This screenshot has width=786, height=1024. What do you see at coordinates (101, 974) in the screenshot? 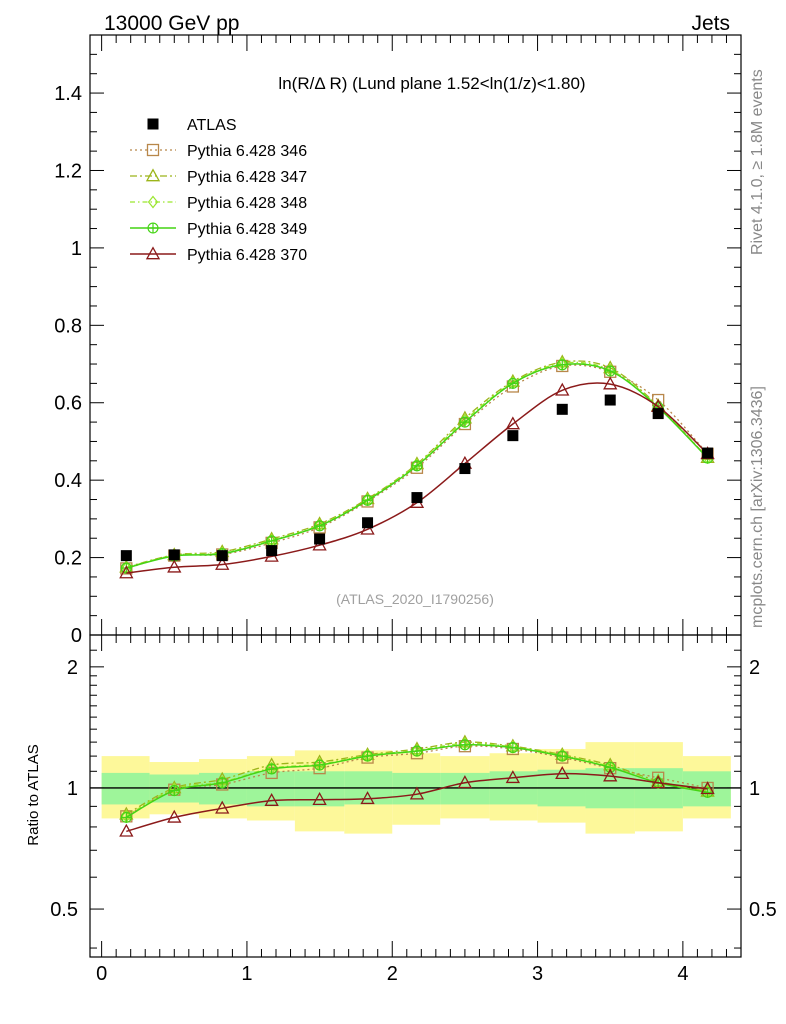
I see `x-tick-label: 0` at bounding box center [101, 974].